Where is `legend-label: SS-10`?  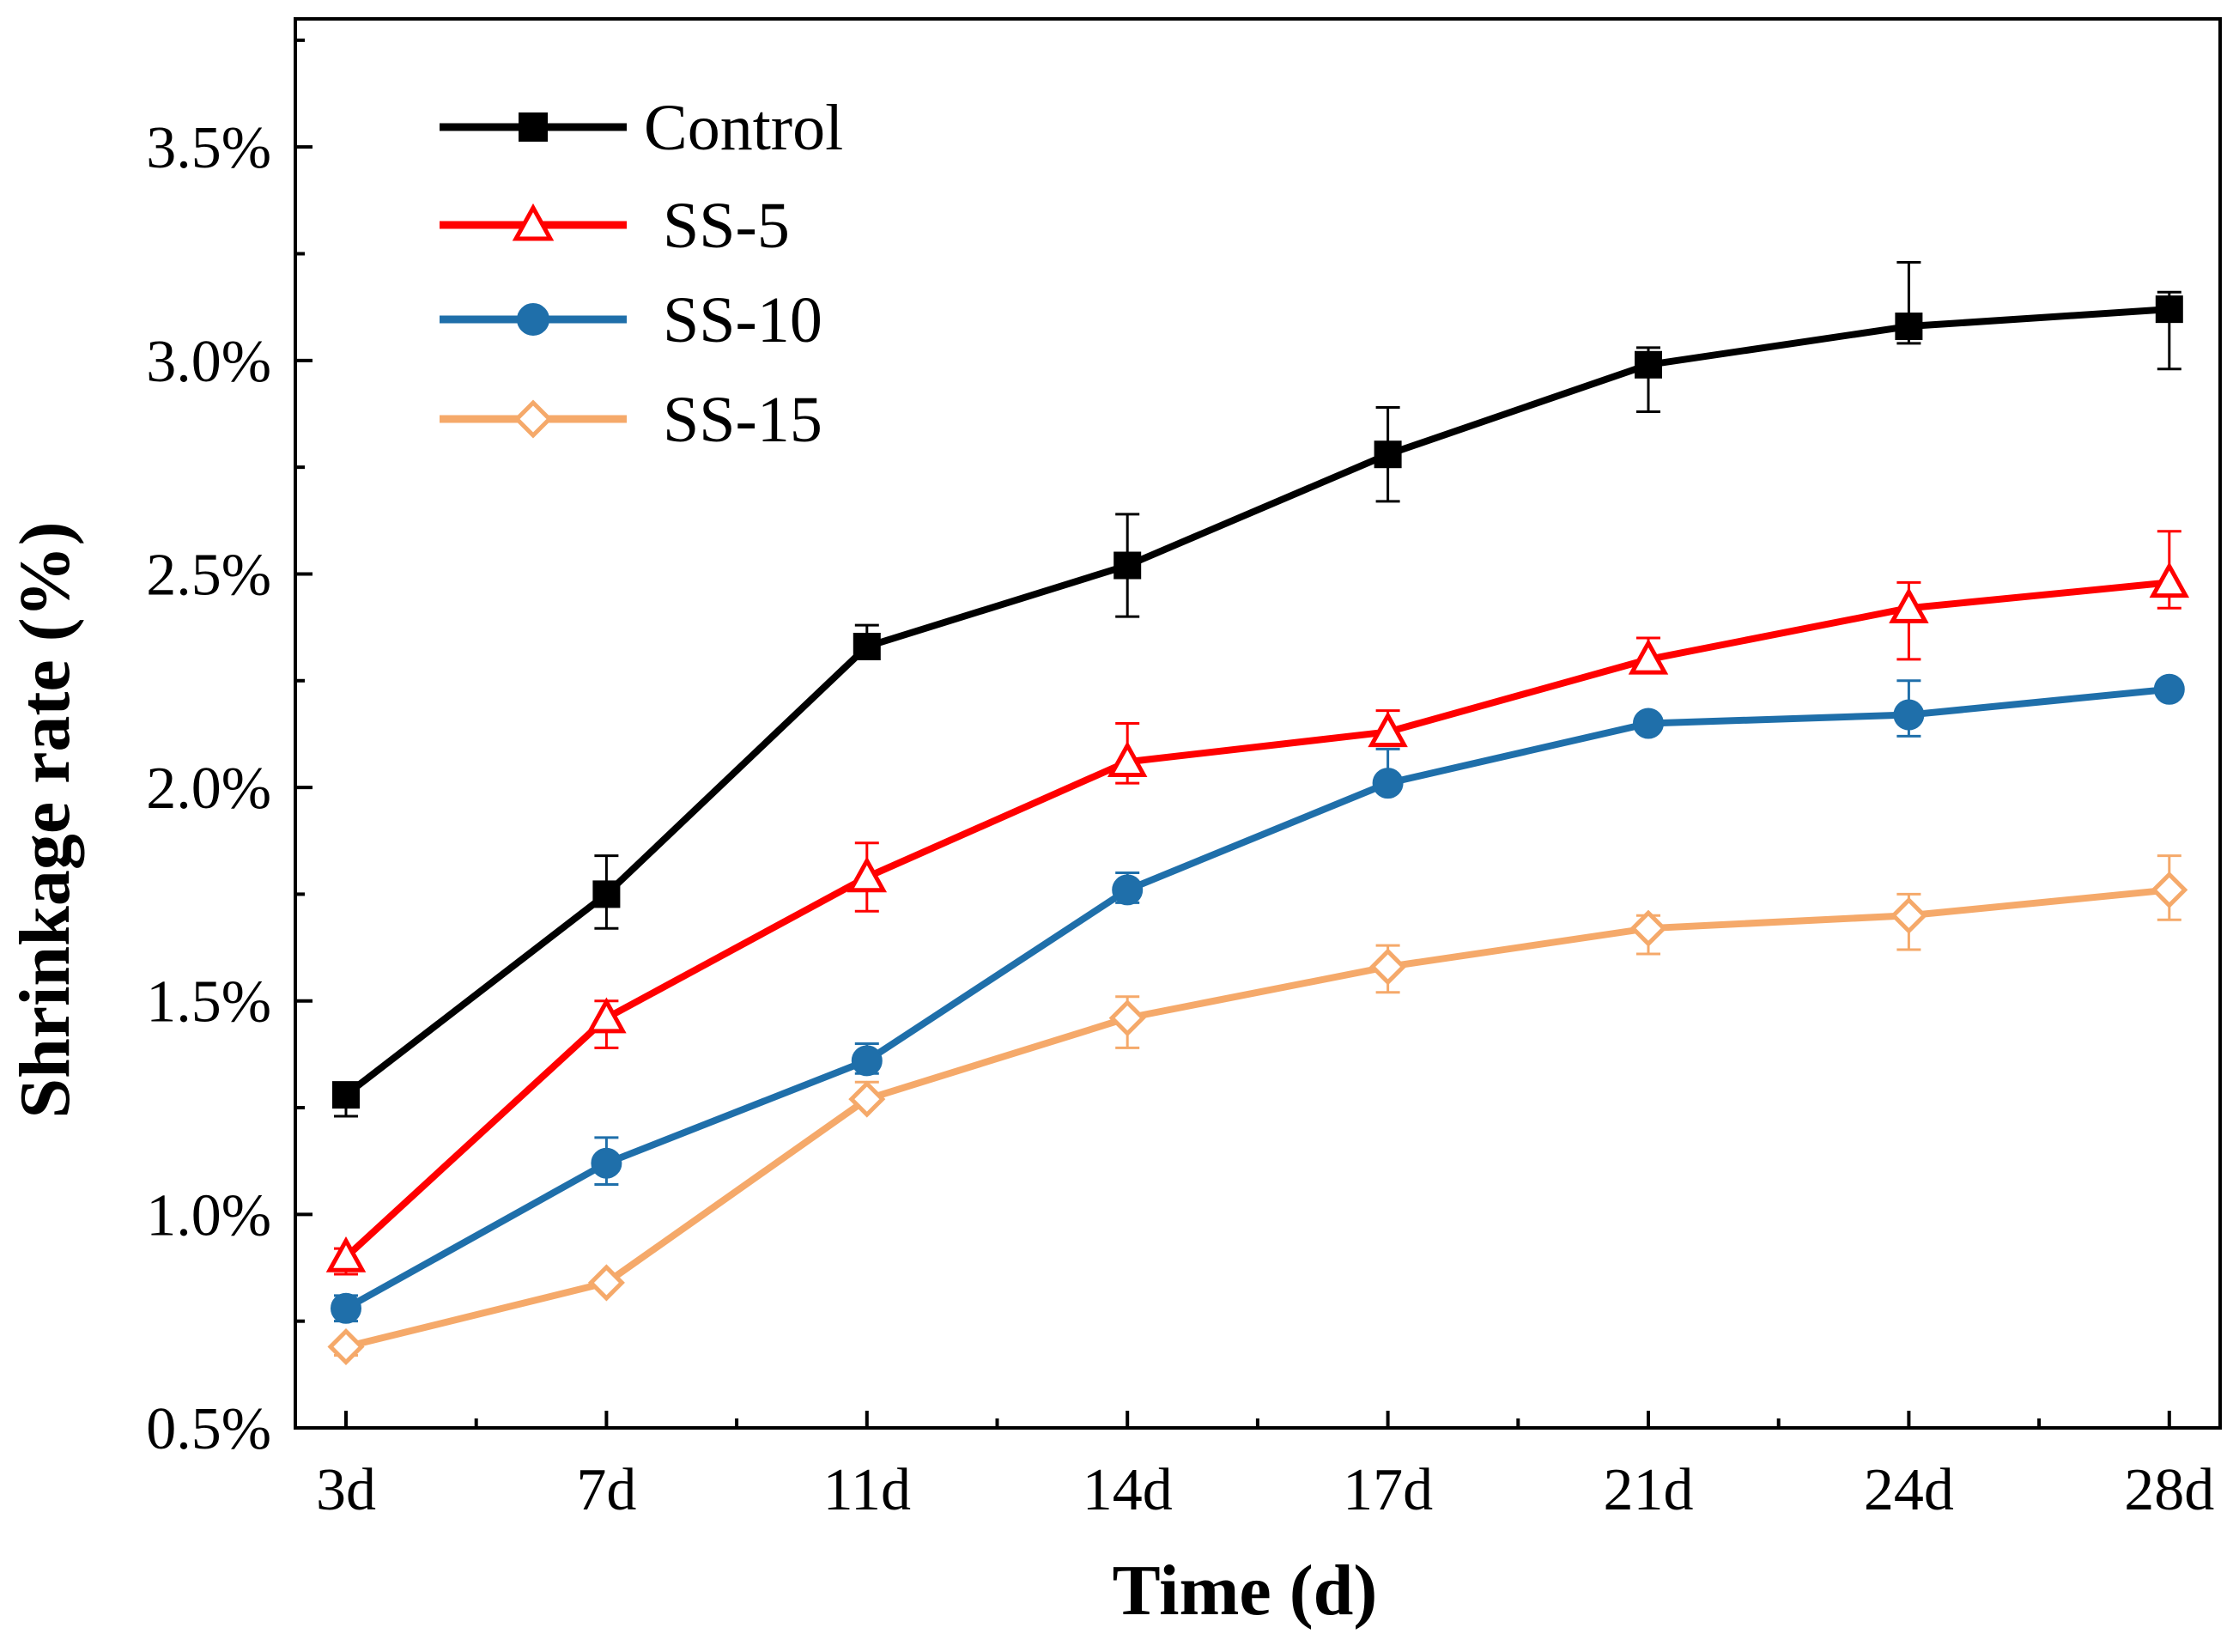
legend-label: SS-10 is located at coordinates (742, 320).